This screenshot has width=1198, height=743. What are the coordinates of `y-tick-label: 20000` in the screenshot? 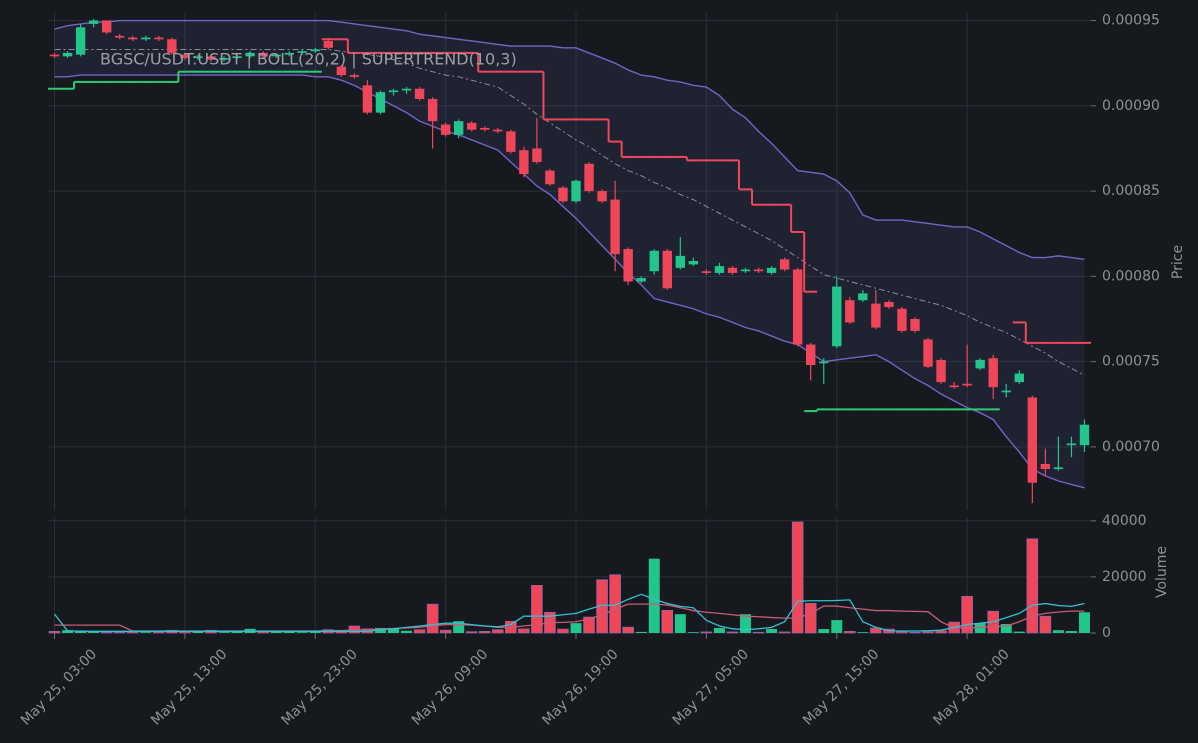 It's located at (1124, 577).